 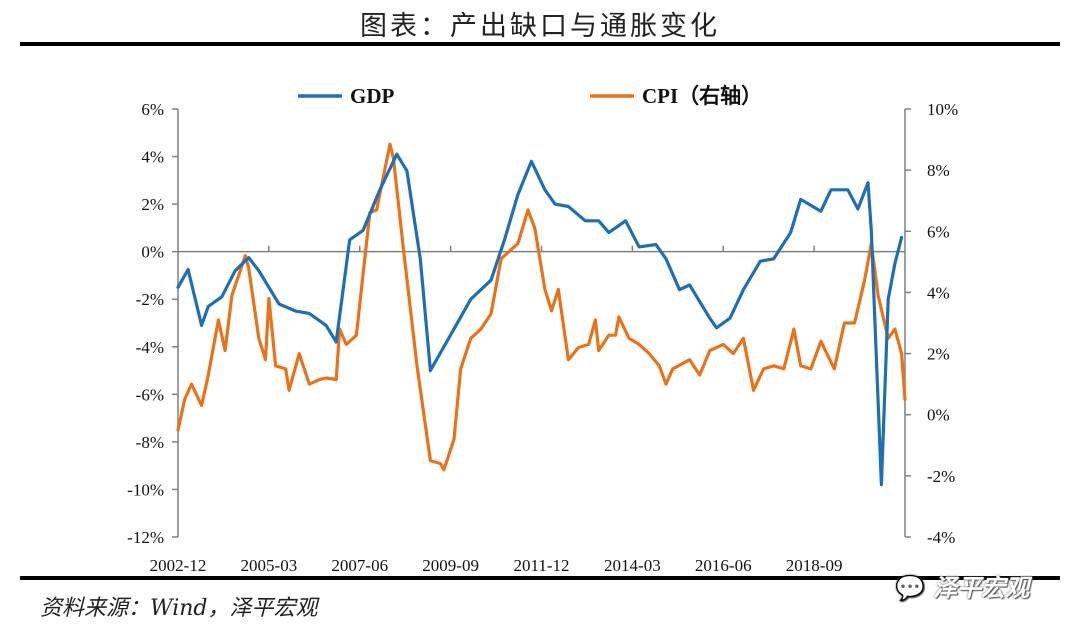 What do you see at coordinates (814, 565) in the screenshot?
I see `x-tick-label: 2018-09` at bounding box center [814, 565].